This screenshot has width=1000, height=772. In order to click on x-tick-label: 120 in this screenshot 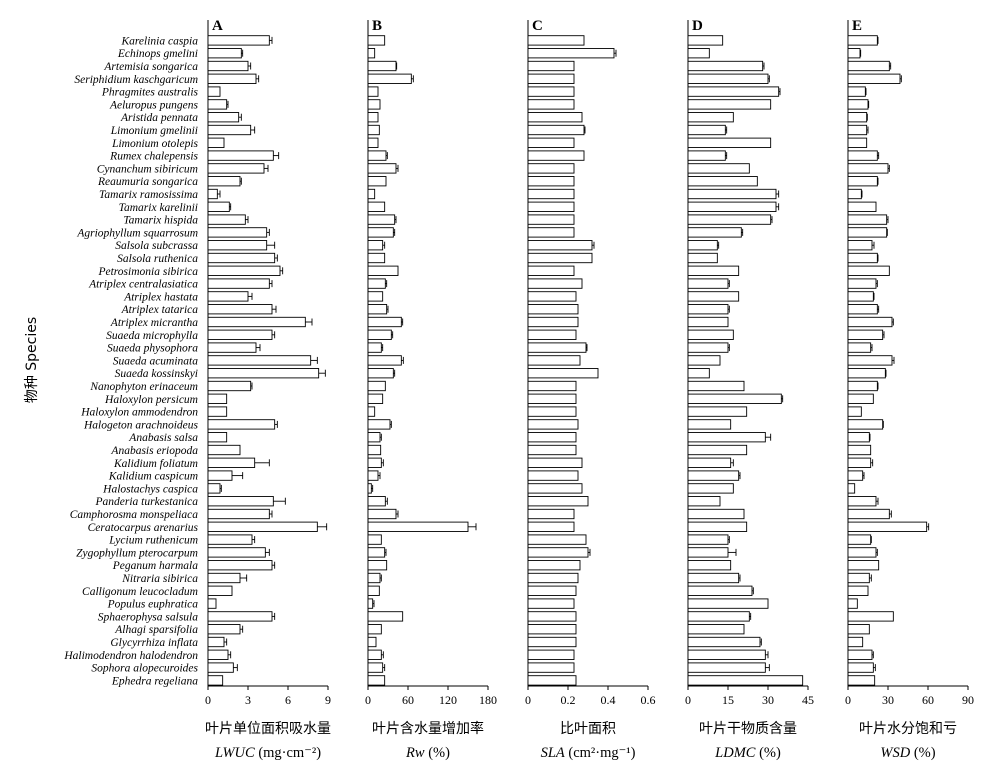, I will do `click(448, 700)`.